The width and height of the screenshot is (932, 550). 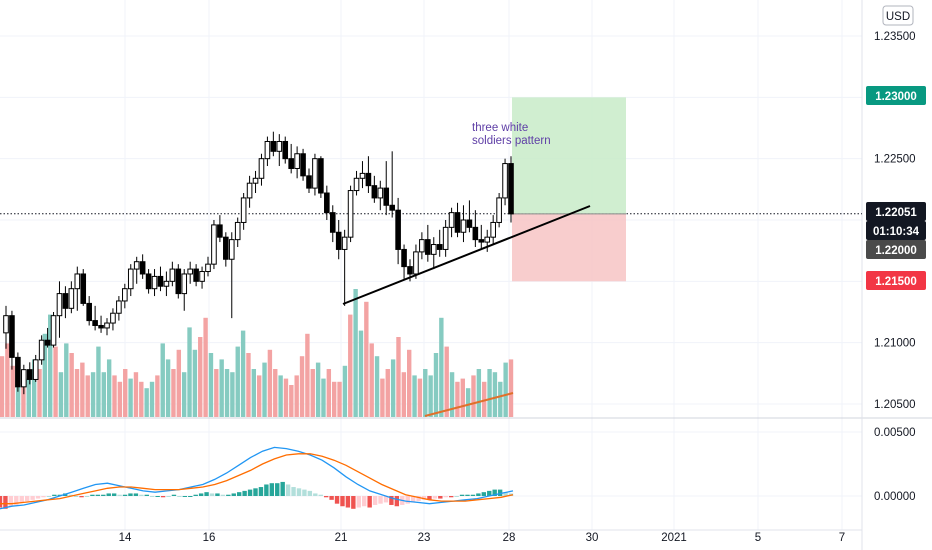 I want to click on volume-bars, so click(x=257, y=353).